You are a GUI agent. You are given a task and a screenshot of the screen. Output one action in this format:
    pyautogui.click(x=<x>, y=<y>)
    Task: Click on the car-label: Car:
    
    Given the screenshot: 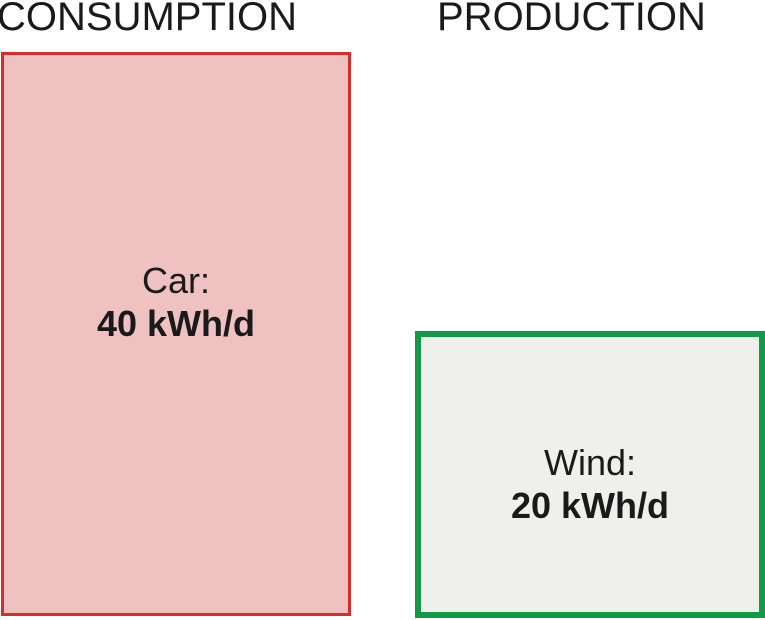 What is the action you would take?
    pyautogui.click(x=175, y=280)
    